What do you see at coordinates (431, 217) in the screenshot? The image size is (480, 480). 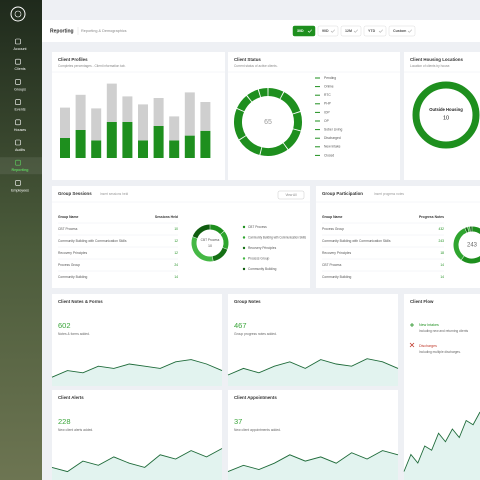 I see `column-header: Progress Notes` at bounding box center [431, 217].